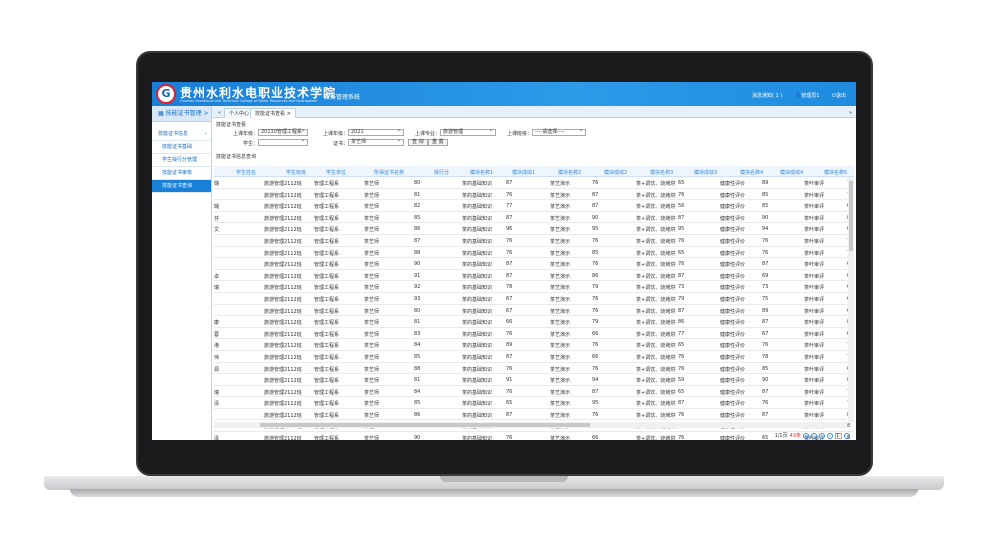 This screenshot has height=546, width=1008. I want to click on table-cell: 茶叶审评, so click(814, 415).